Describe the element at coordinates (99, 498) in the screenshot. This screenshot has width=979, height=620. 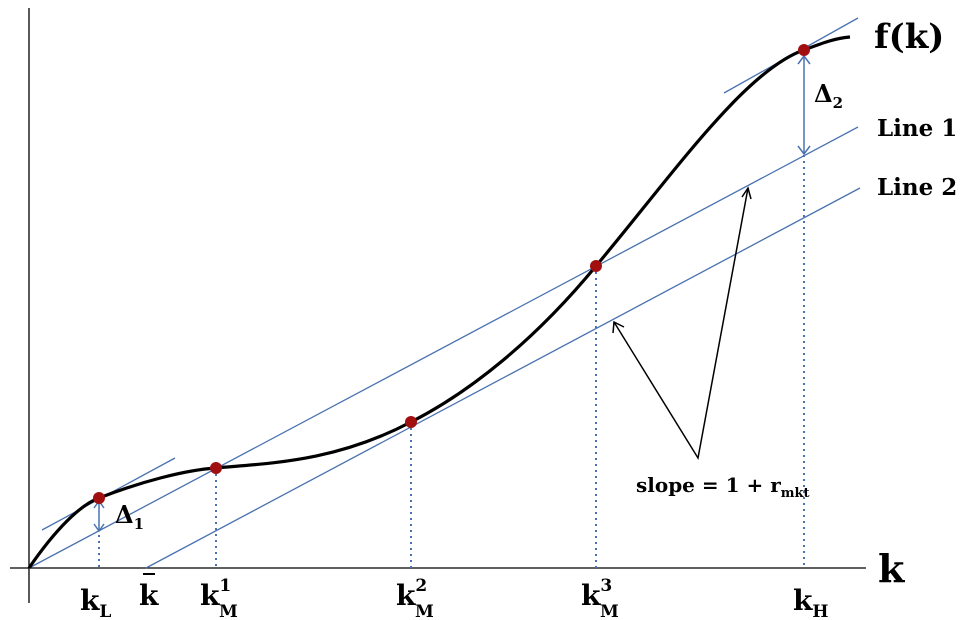
I see `point-kL` at that location.